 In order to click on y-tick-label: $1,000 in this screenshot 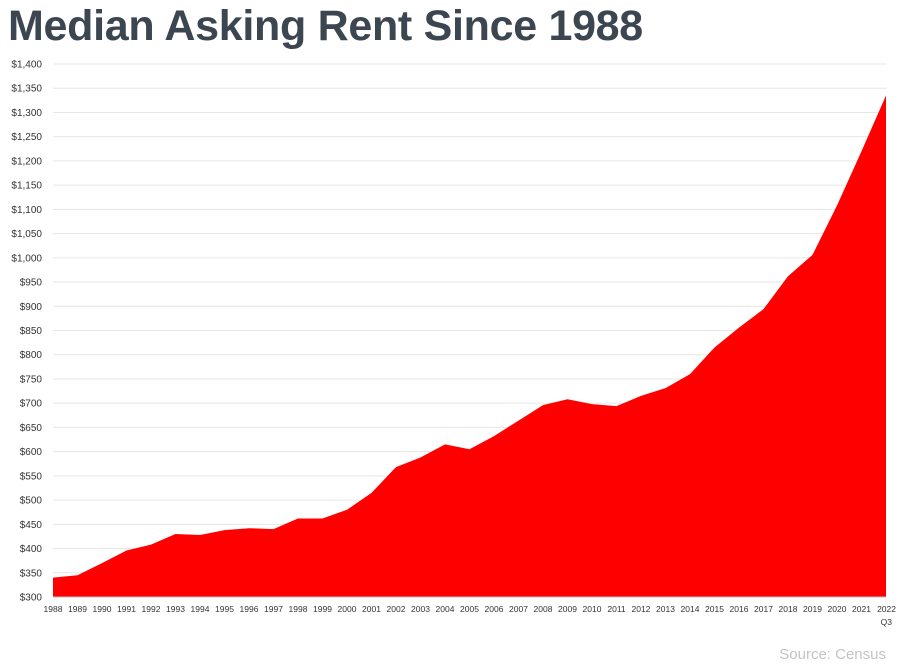, I will do `click(26, 258)`.